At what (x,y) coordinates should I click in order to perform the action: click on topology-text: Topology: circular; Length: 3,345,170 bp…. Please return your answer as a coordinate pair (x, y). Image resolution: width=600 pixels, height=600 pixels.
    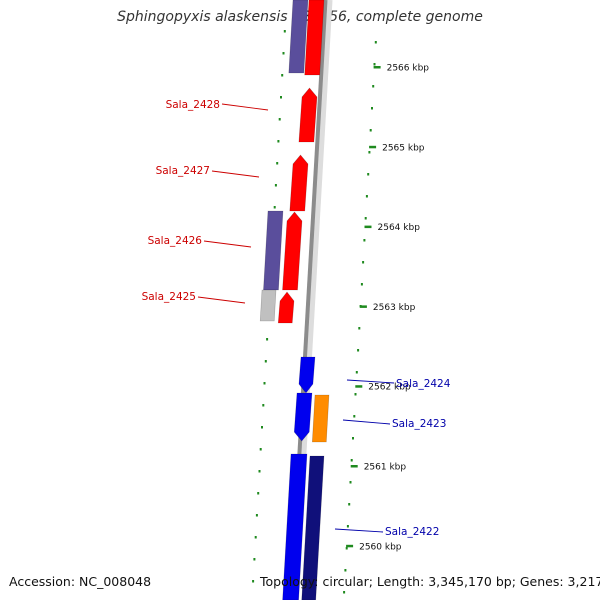
    Looking at the image, I should click on (430, 581).